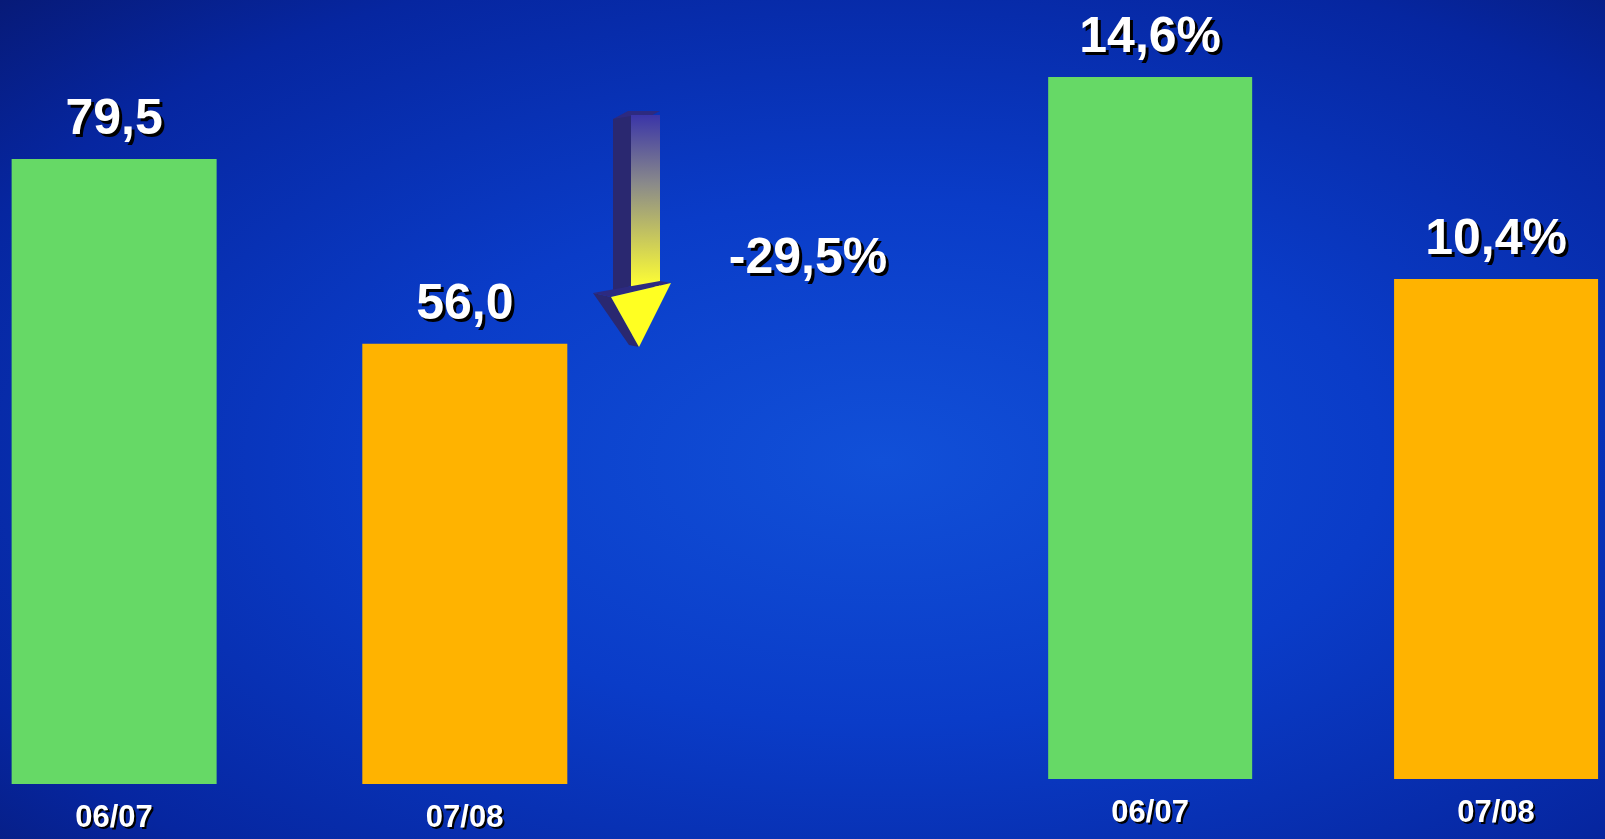 This screenshot has height=839, width=1605. What do you see at coordinates (808, 256) in the screenshot?
I see `text: -29,5%` at bounding box center [808, 256].